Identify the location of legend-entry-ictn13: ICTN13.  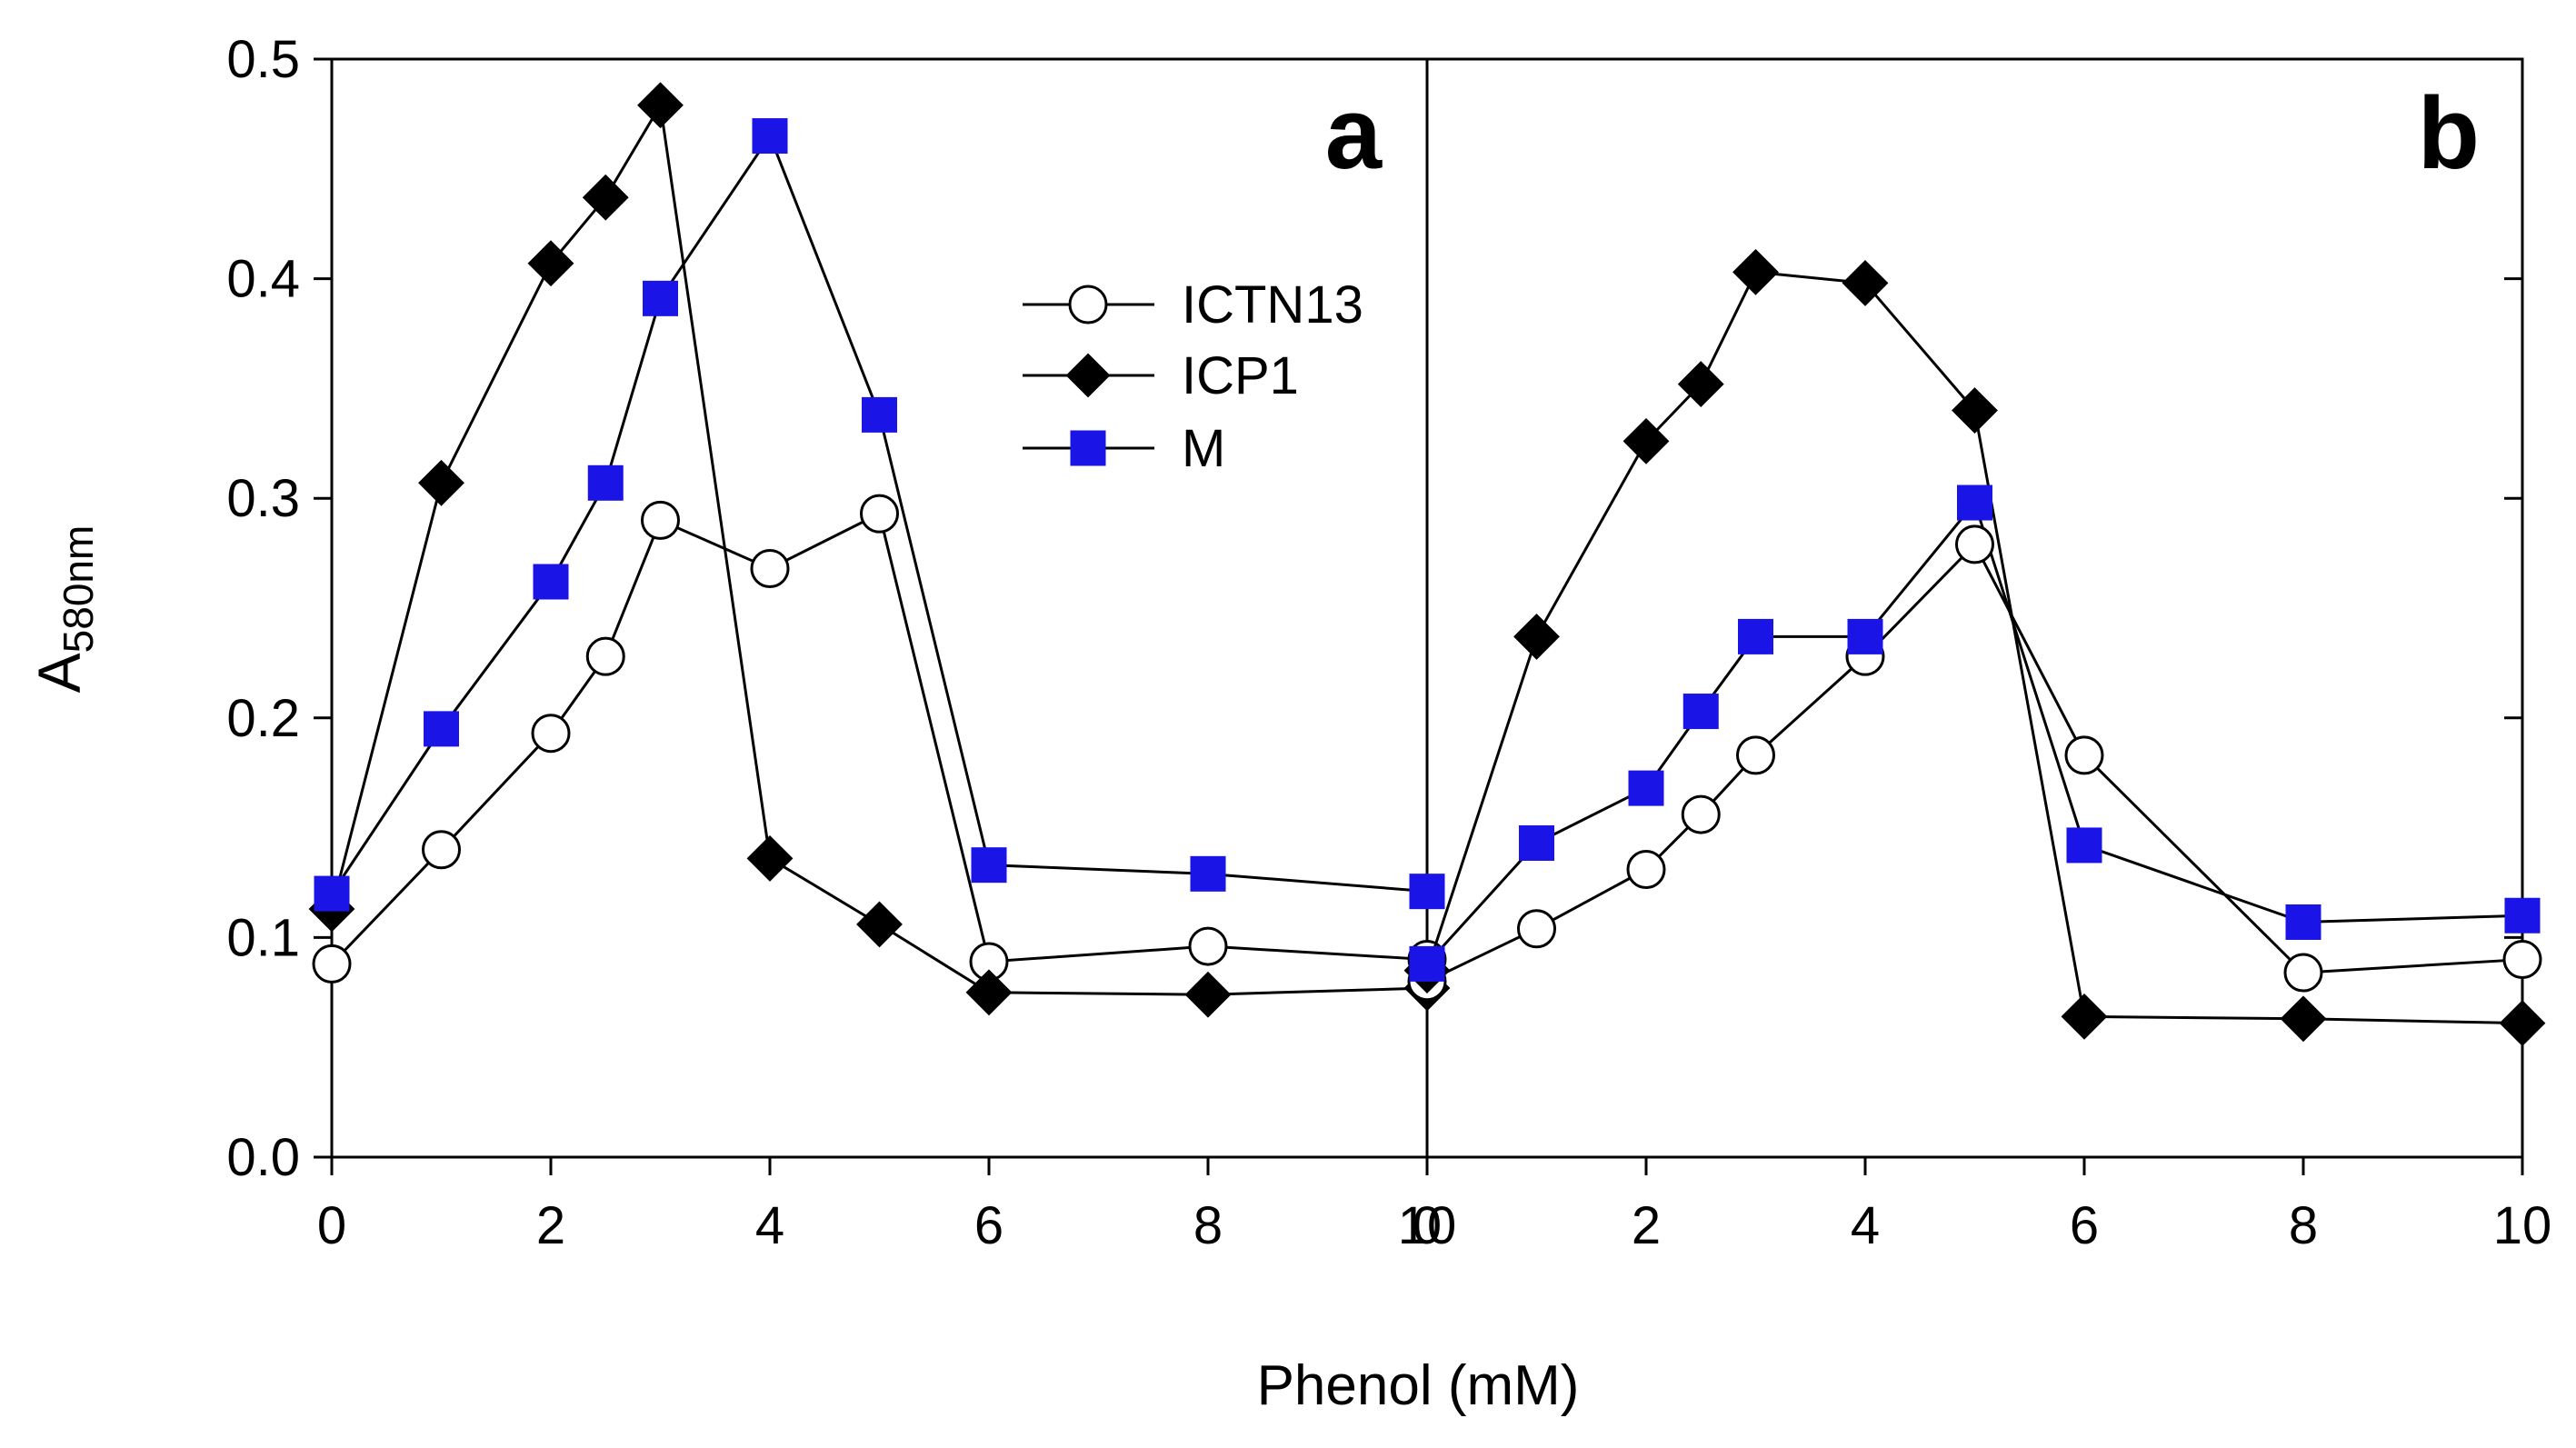
(1193, 305).